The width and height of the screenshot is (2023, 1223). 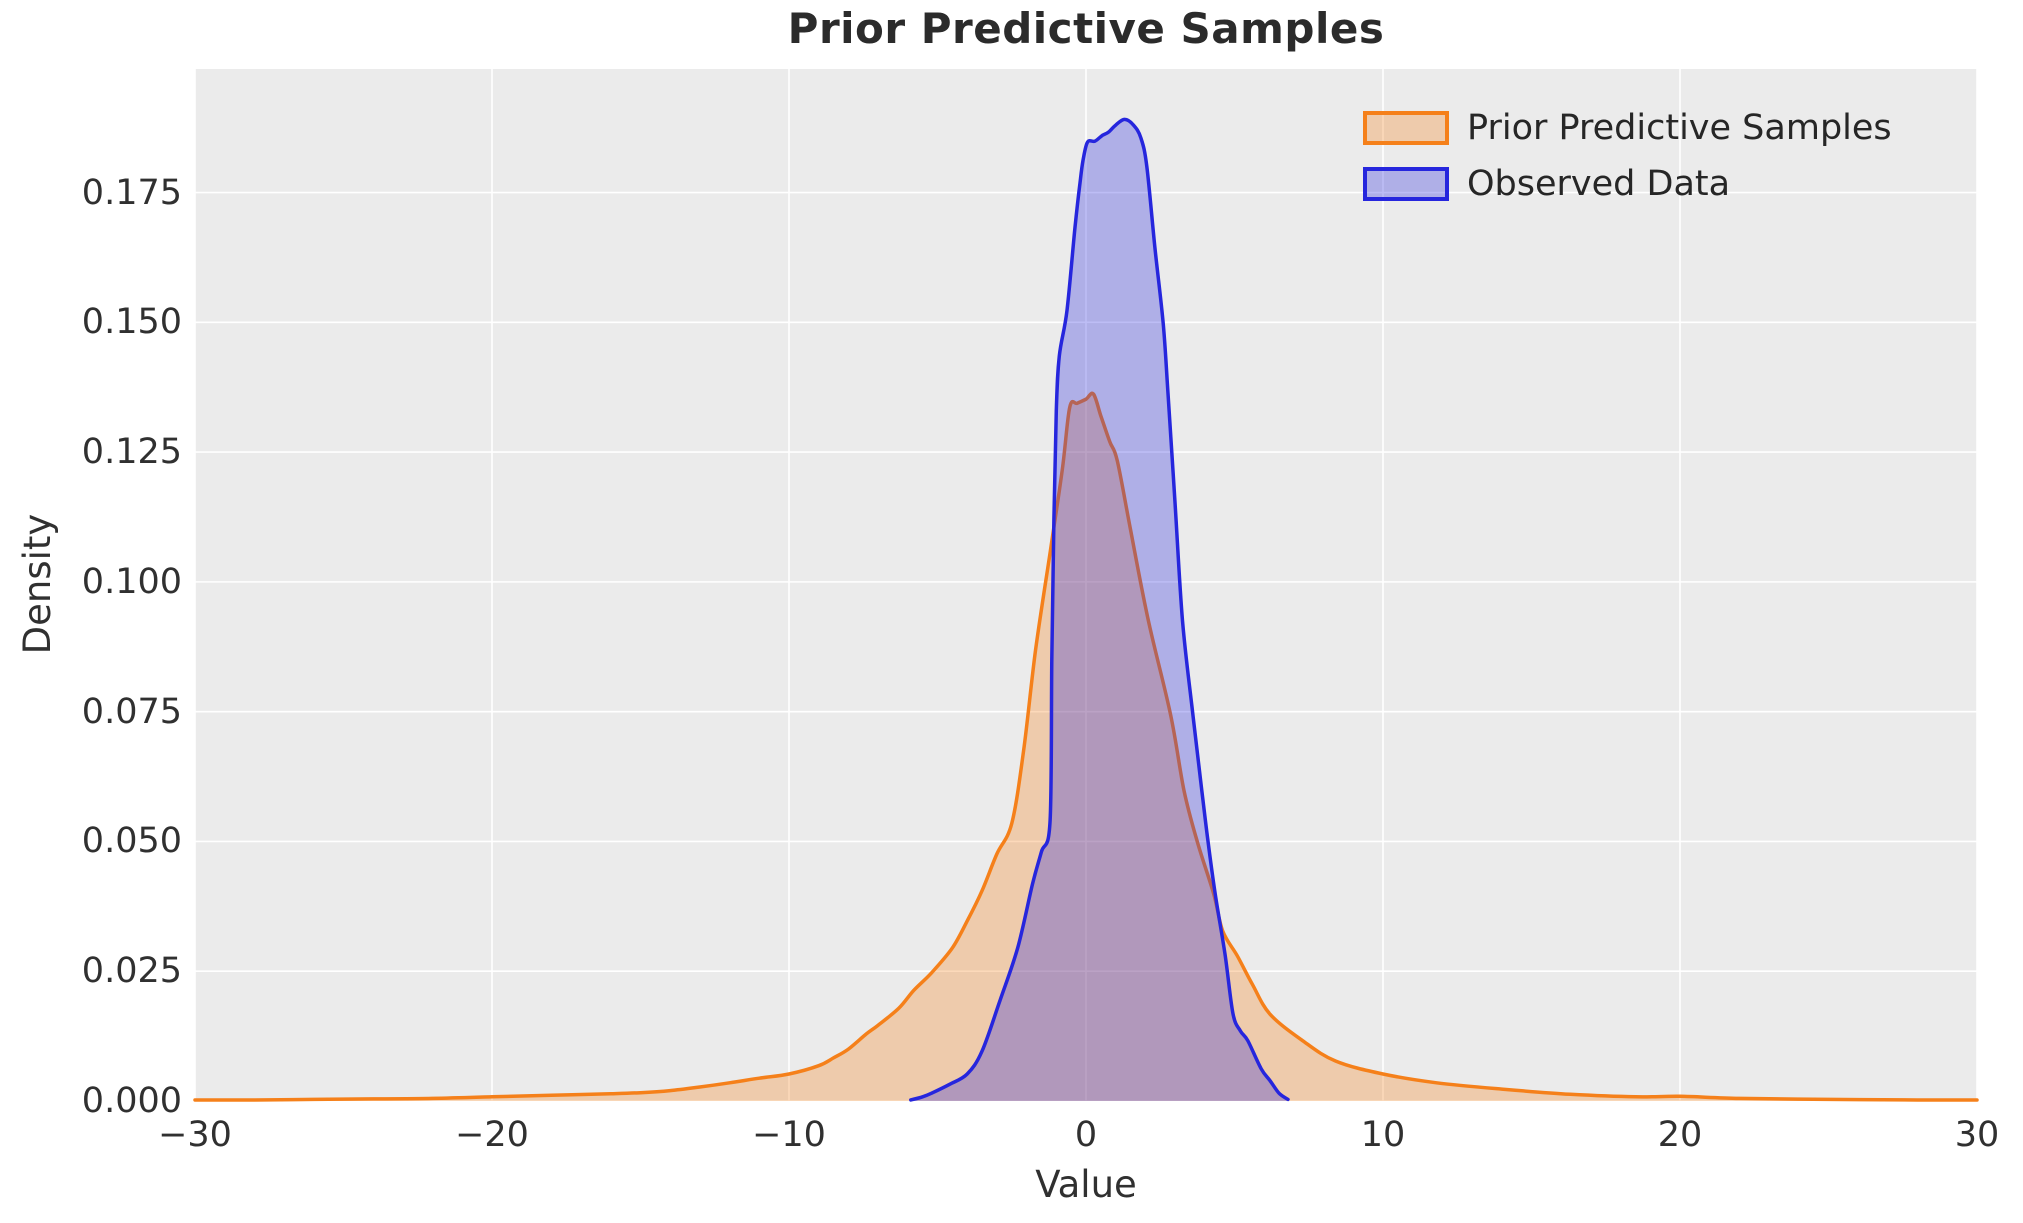 I want to click on y-tick-label: 0.125, so click(x=131, y=452).